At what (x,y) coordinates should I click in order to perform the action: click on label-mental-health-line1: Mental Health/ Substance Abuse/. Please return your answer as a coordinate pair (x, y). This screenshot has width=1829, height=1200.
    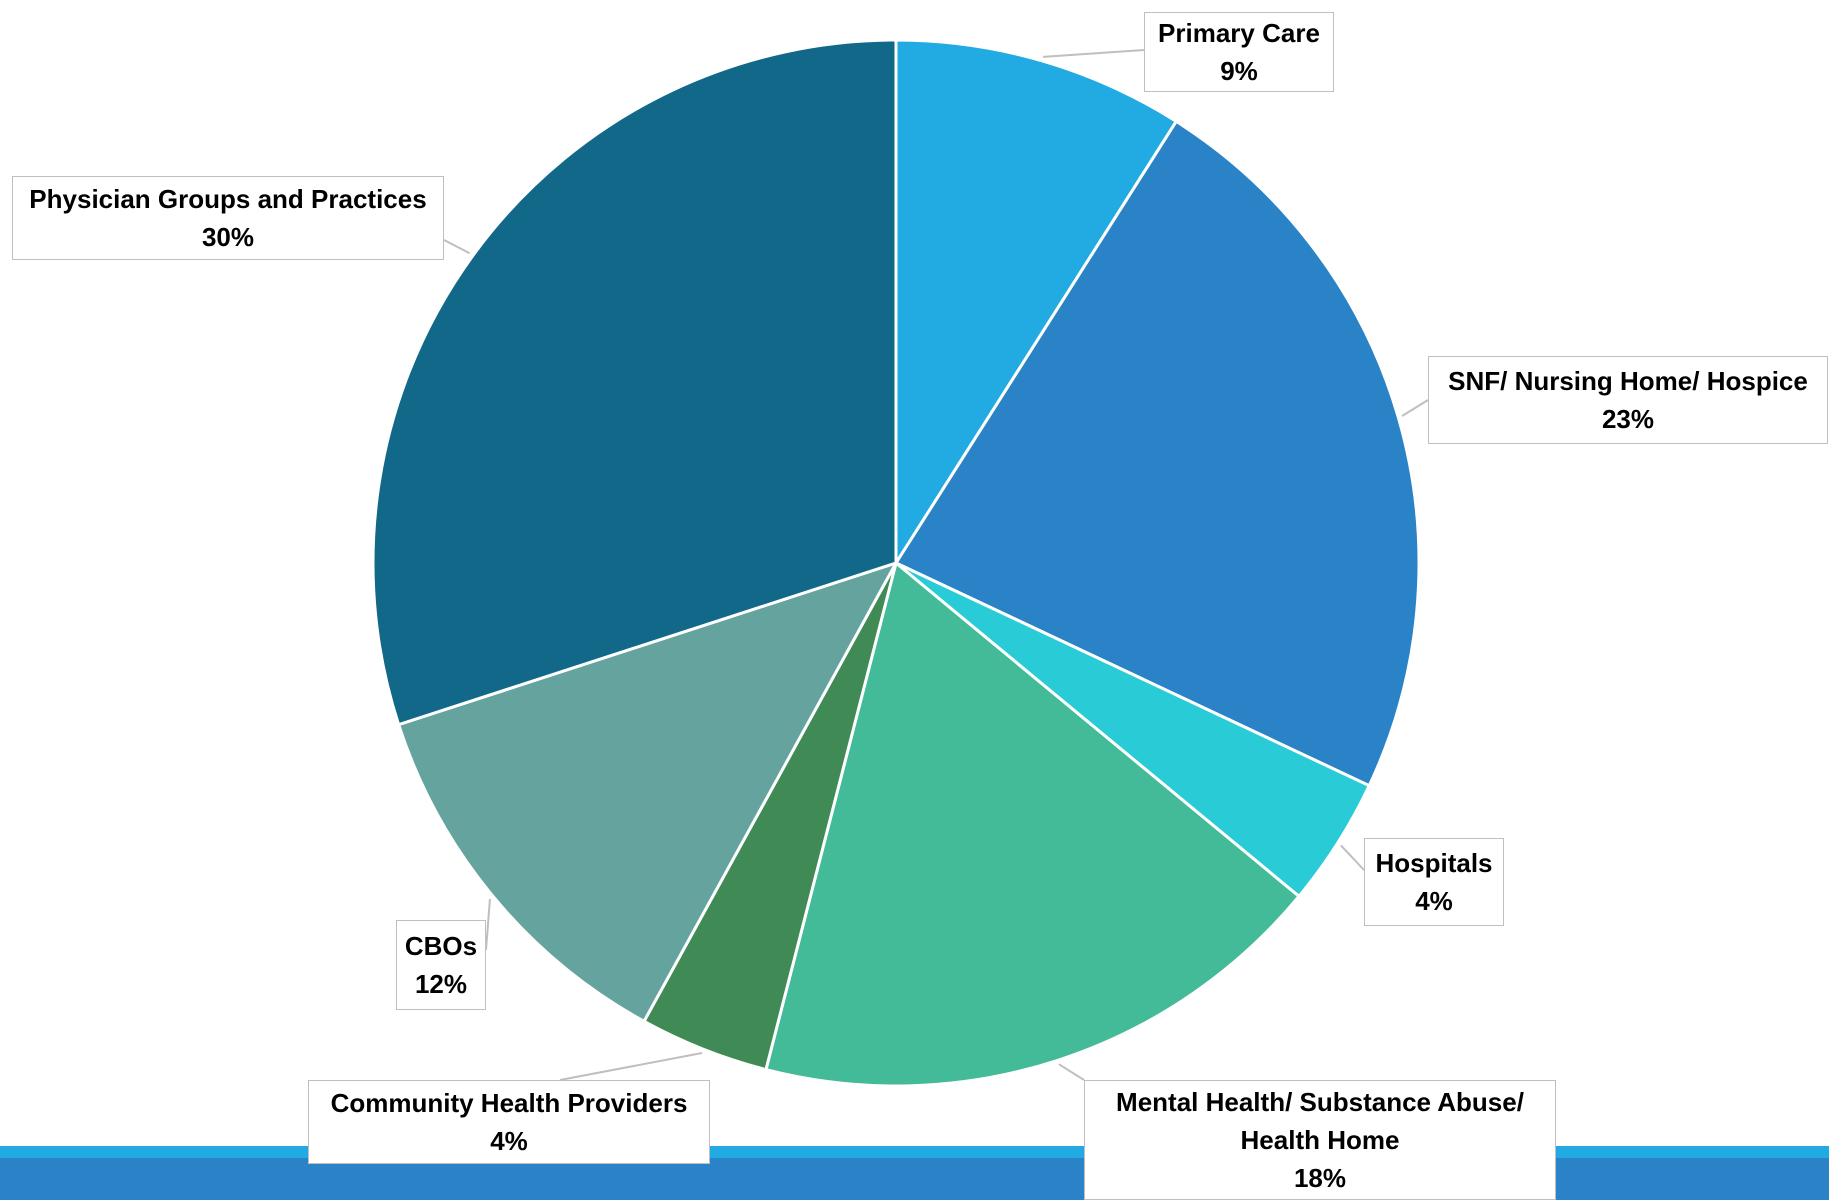
    Looking at the image, I should click on (1320, 1102).